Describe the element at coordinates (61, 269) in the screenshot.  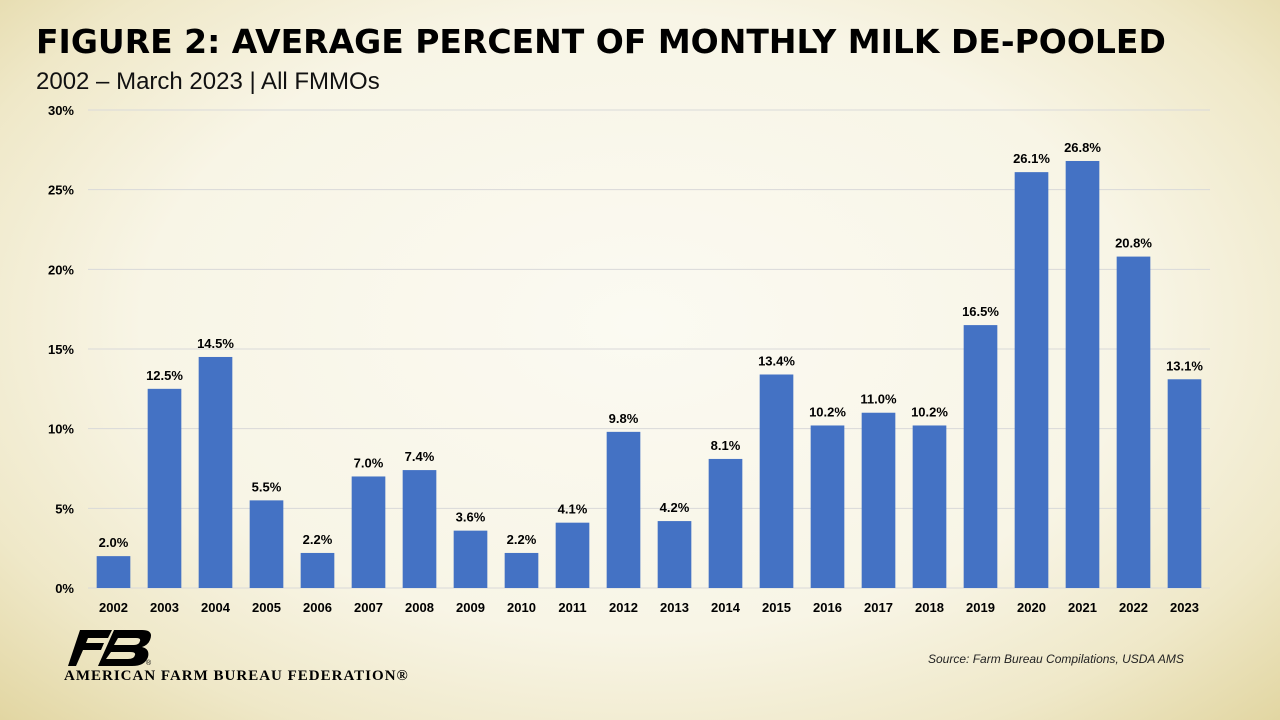
I see `y-tick-label: 20%` at that location.